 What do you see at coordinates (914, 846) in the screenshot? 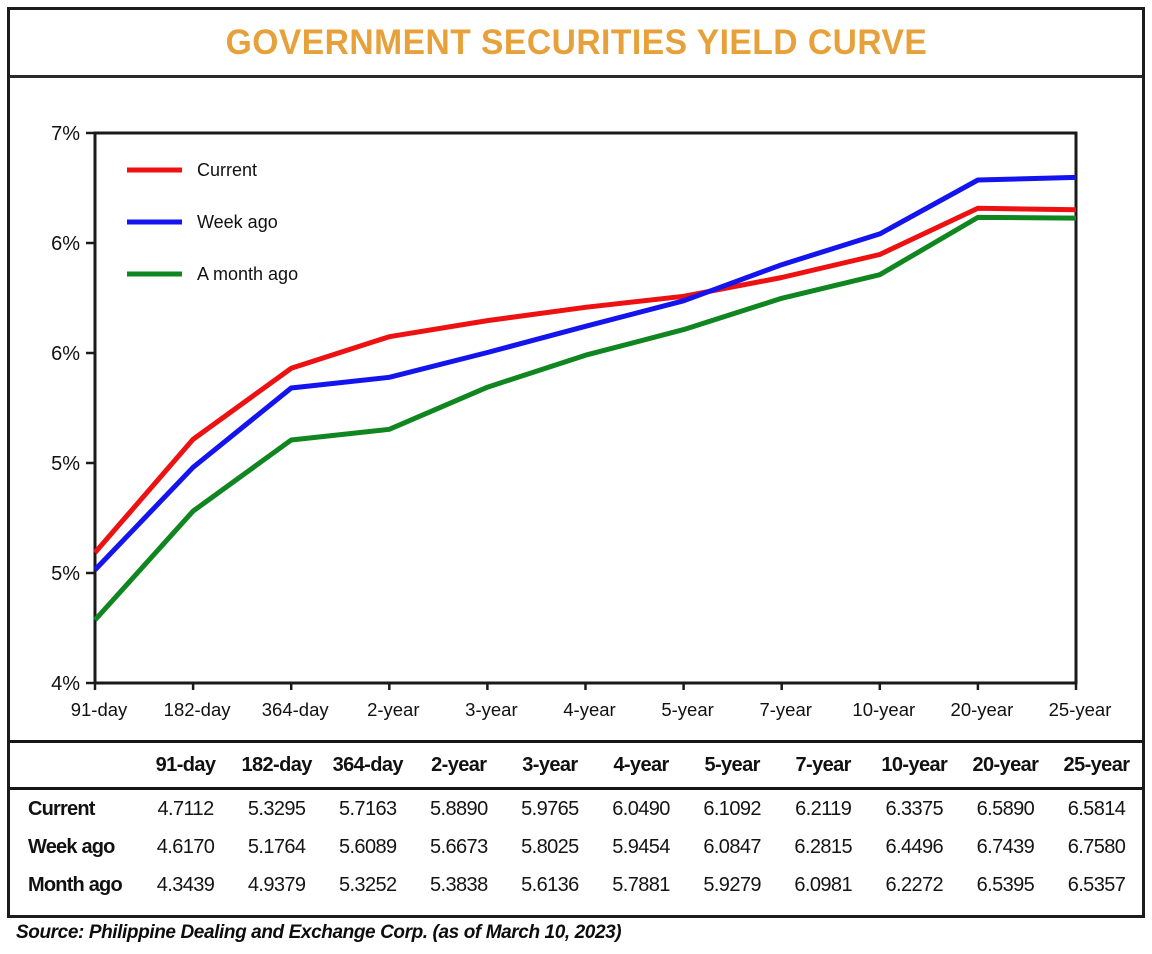
I see `table-value-cell: 6.4496` at bounding box center [914, 846].